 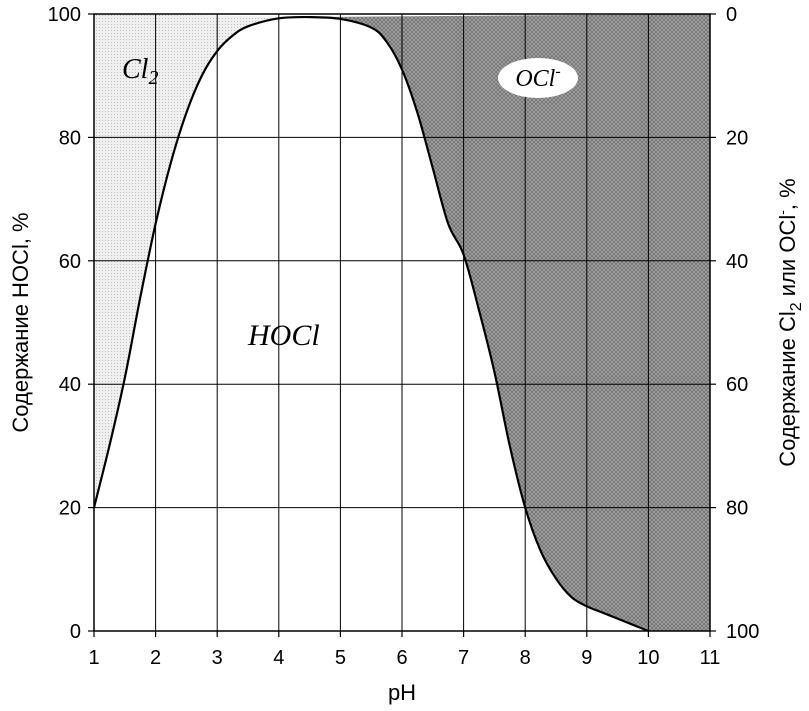 I want to click on x-axis-title: pH, so click(x=402, y=692).